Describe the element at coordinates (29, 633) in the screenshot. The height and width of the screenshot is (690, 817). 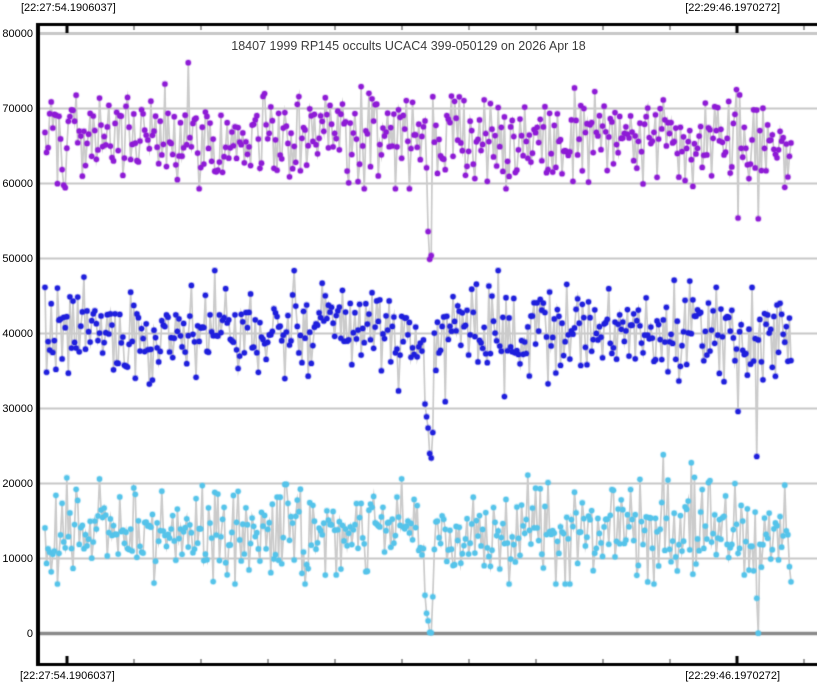
I see `y-tick-label: 0` at that location.